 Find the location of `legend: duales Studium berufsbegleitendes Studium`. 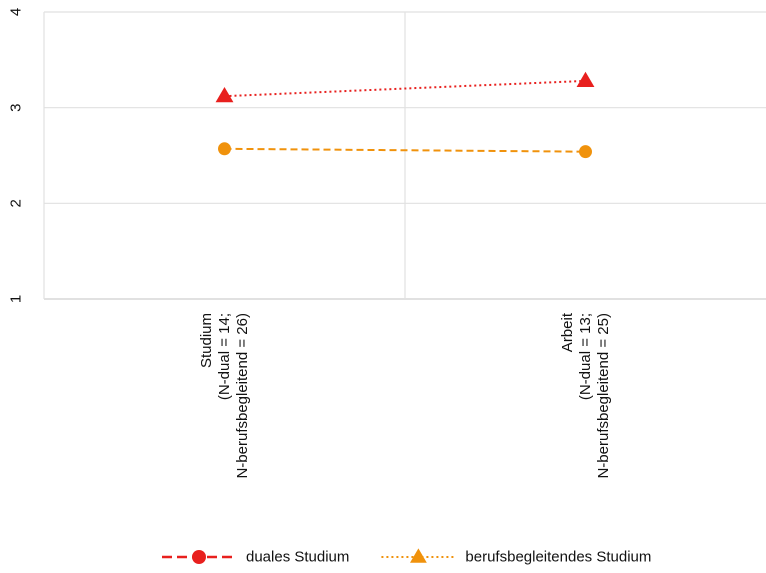

legend: duales Studium berufsbegleitendes Studium is located at coordinates (406, 557).